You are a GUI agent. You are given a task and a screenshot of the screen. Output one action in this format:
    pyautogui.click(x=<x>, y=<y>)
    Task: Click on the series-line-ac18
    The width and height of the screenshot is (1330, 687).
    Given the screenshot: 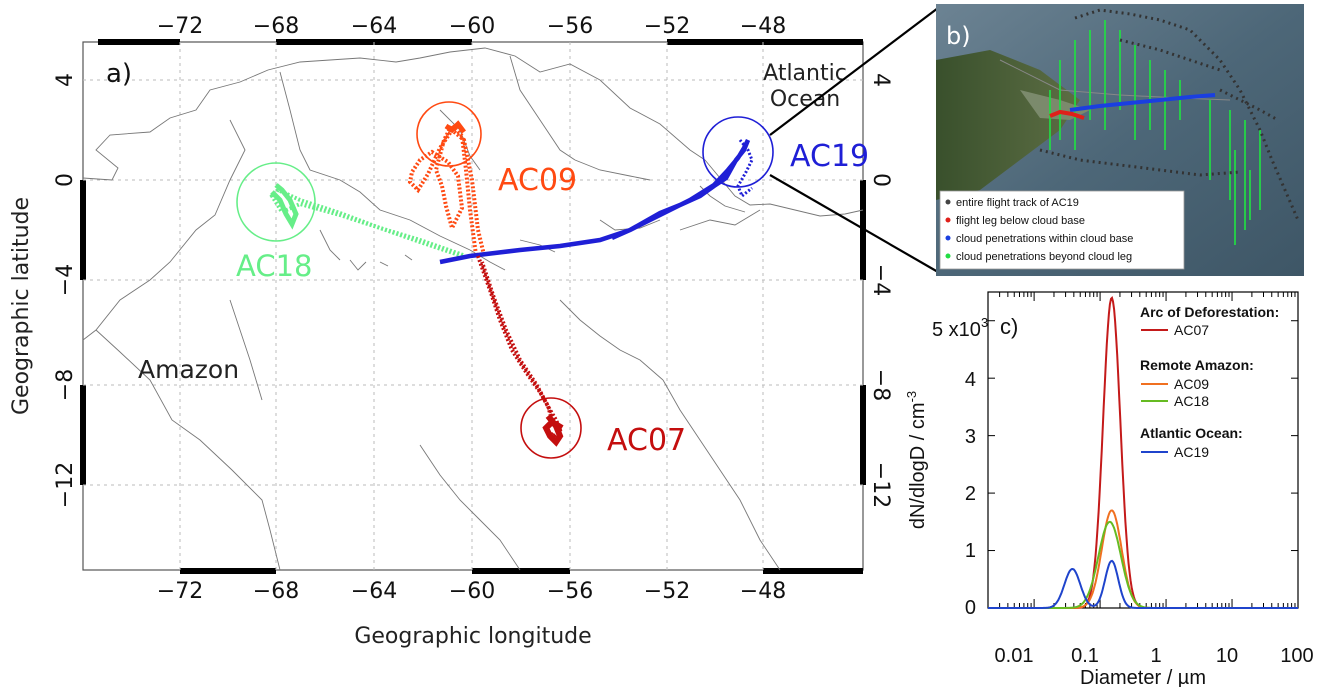 What is the action you would take?
    pyautogui.click(x=1143, y=564)
    